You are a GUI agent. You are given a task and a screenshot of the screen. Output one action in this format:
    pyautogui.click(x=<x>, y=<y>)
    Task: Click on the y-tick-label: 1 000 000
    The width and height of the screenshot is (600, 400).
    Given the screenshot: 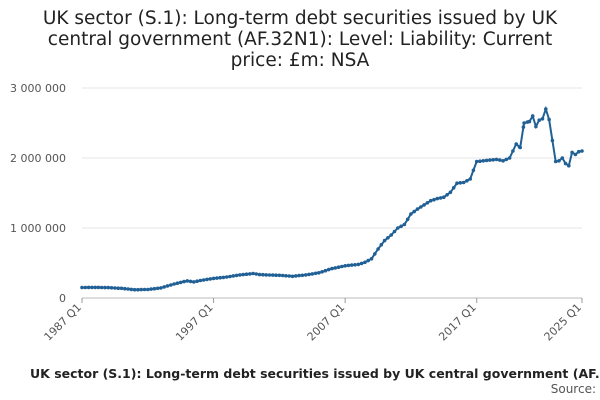 What is the action you would take?
    pyautogui.click(x=38, y=228)
    